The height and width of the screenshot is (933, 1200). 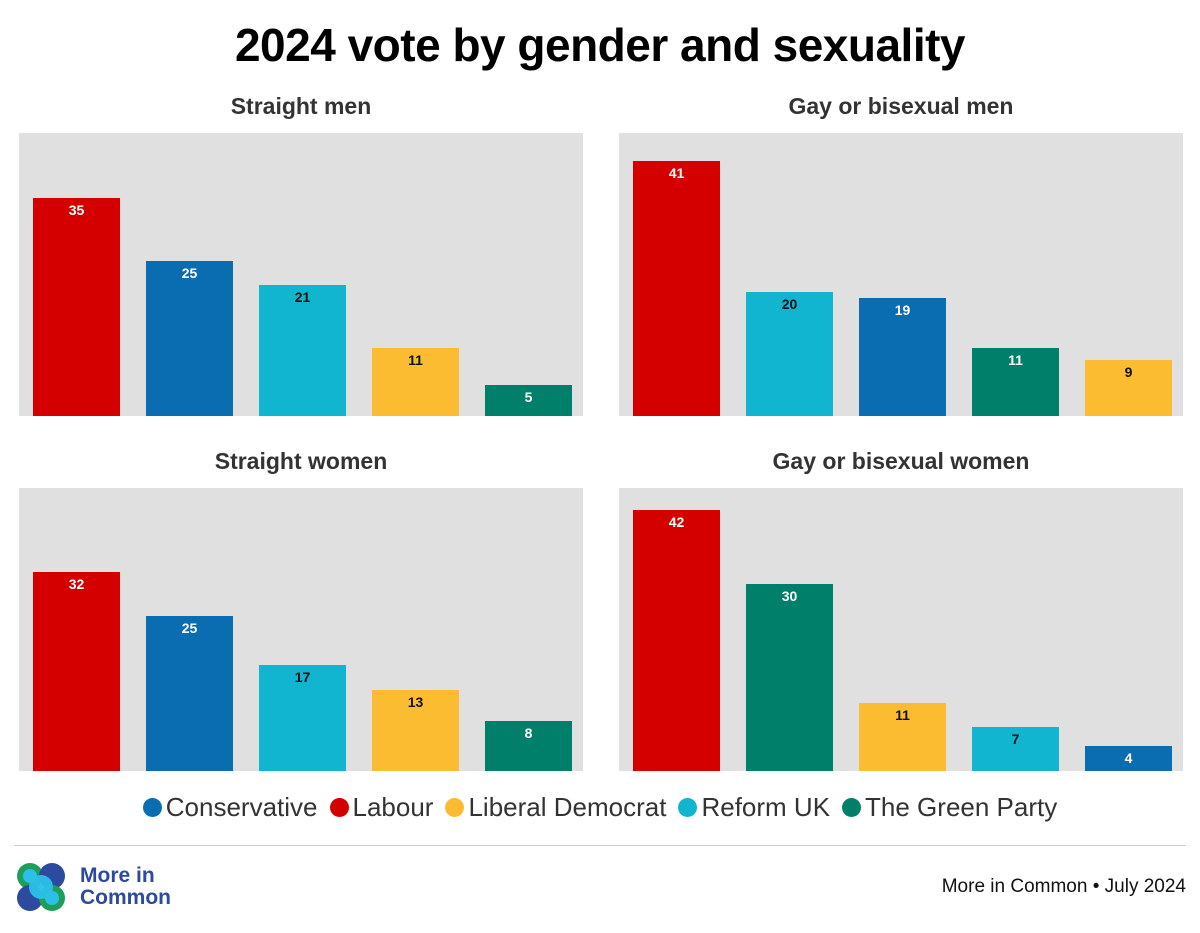 What do you see at coordinates (76, 210) in the screenshot?
I see `bar-value-label: 35` at bounding box center [76, 210].